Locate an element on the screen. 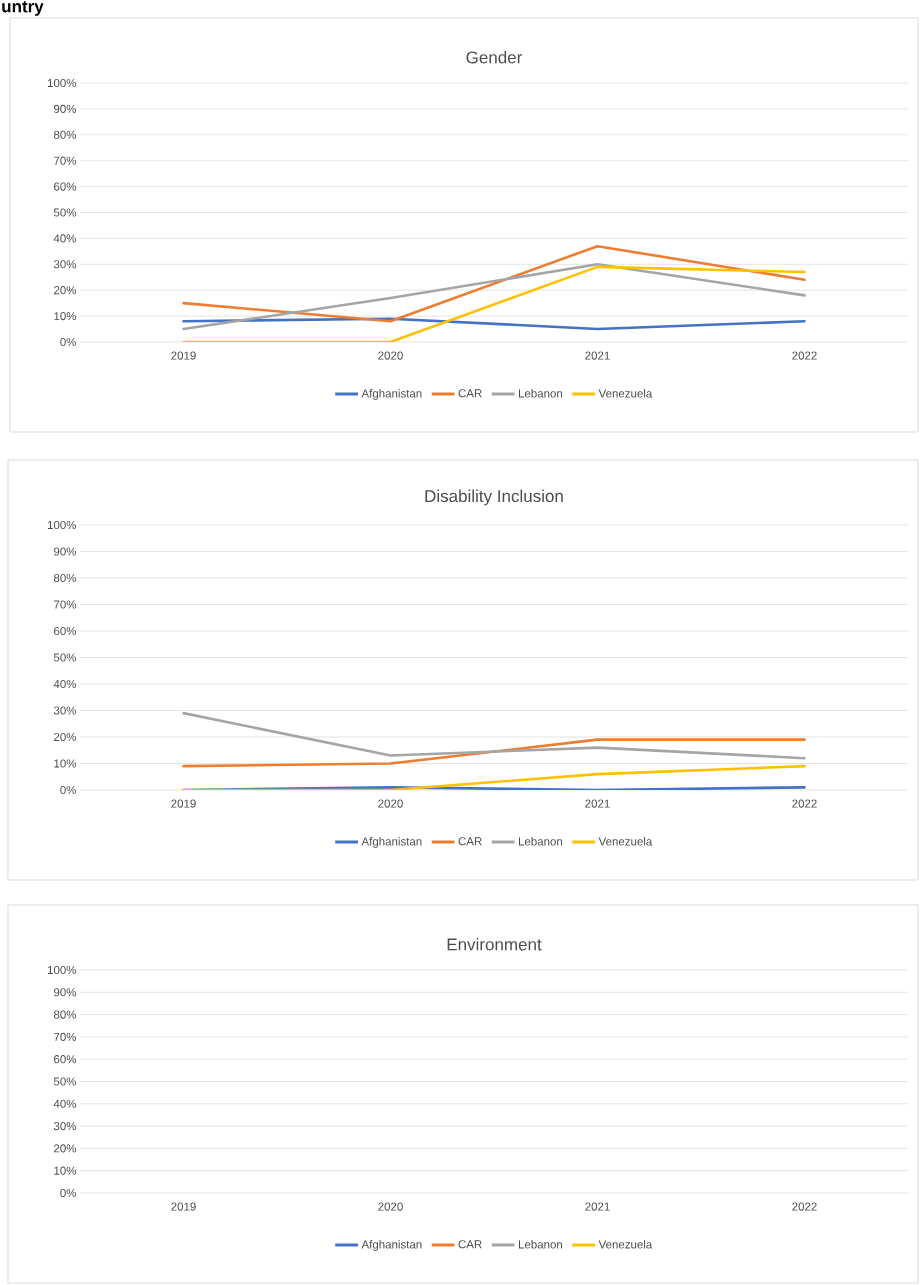 Image resolution: width=920 pixels, height=1285 pixels. text: untry is located at coordinates (23, 8).